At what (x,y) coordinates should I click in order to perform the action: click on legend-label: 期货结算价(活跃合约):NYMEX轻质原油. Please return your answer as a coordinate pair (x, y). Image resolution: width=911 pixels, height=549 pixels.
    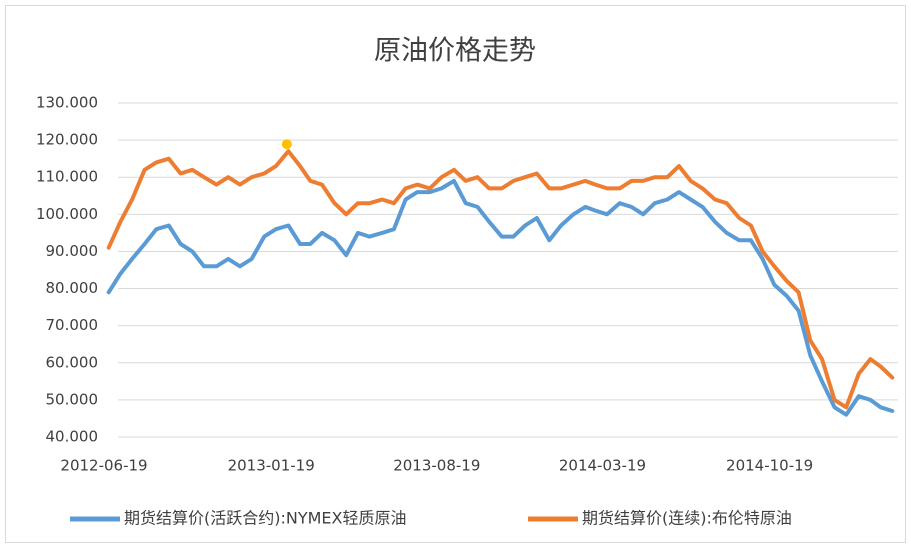
    Looking at the image, I should click on (265, 518).